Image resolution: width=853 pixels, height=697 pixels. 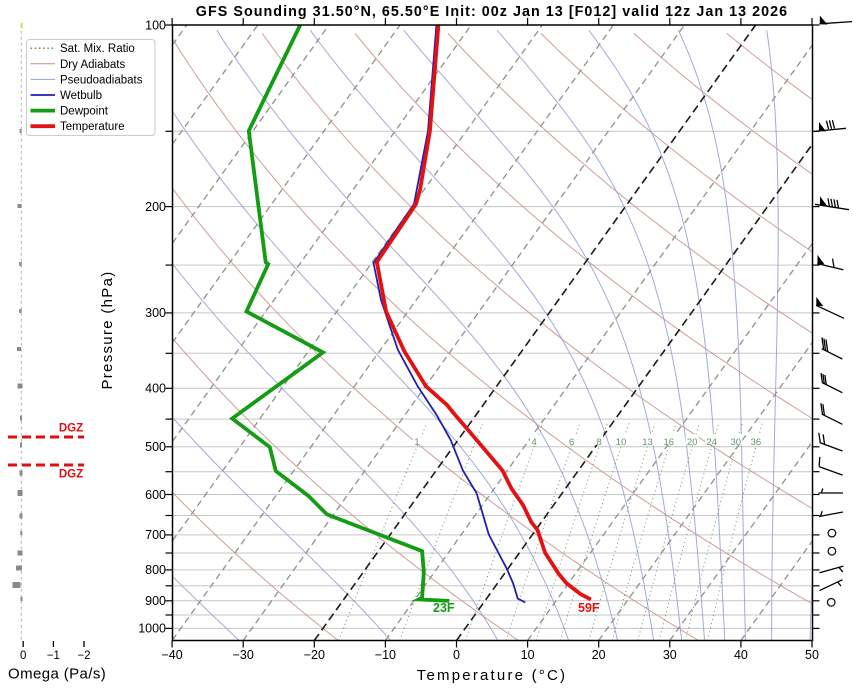 I want to click on svg-text: 59F, so click(x=589, y=608).